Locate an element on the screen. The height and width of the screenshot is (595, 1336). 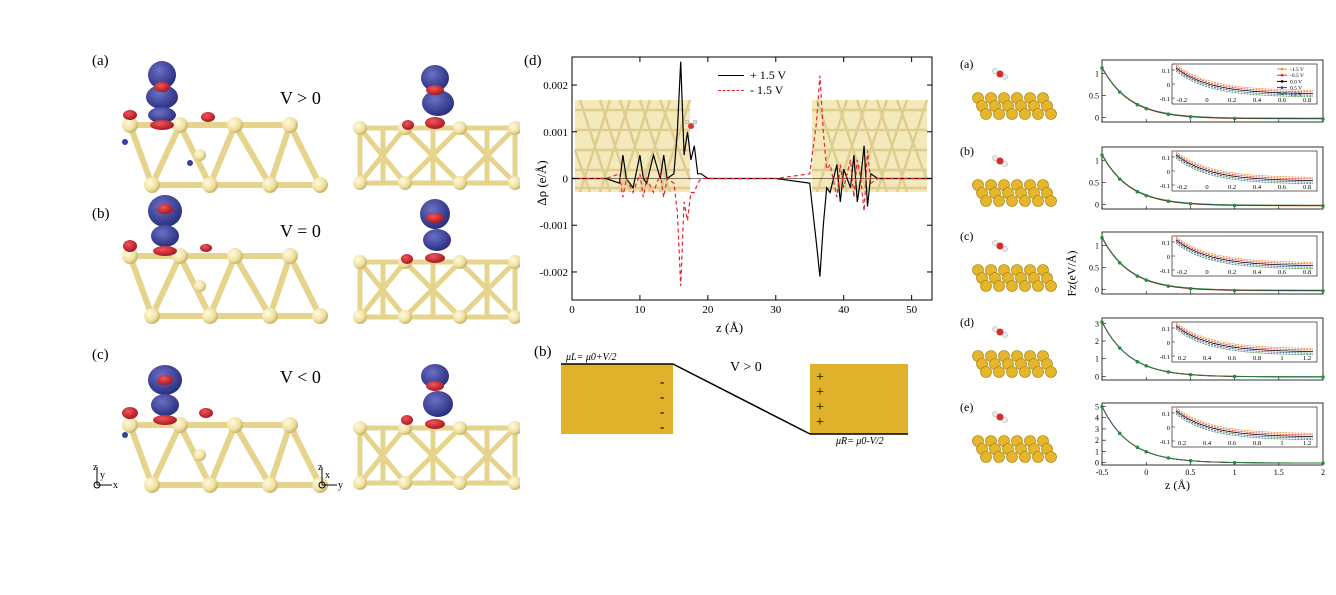
inset-y-tick-label: 0.1 is located at coordinates (1166, 158).